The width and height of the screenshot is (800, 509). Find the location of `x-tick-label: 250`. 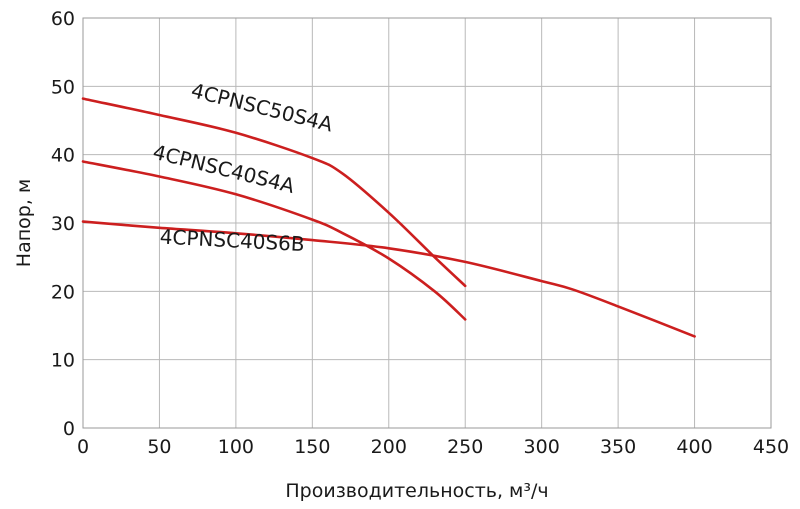

x-tick-label: 250 is located at coordinates (465, 447).